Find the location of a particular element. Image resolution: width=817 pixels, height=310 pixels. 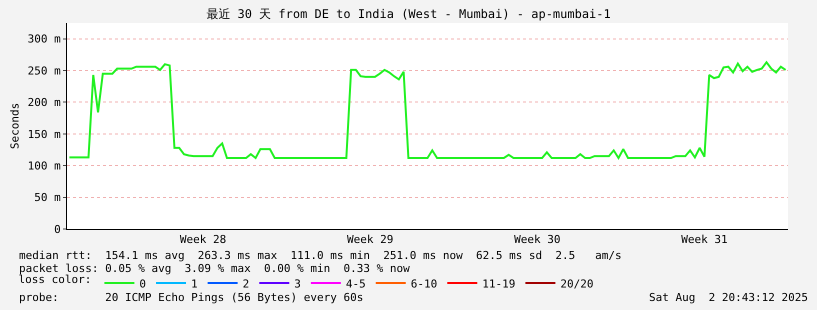

x-tick-label: Week 28 is located at coordinates (203, 239).